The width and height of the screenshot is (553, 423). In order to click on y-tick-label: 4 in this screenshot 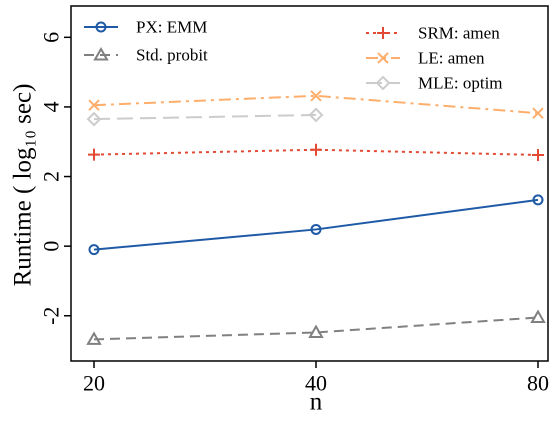, I will do `click(51, 106)`.